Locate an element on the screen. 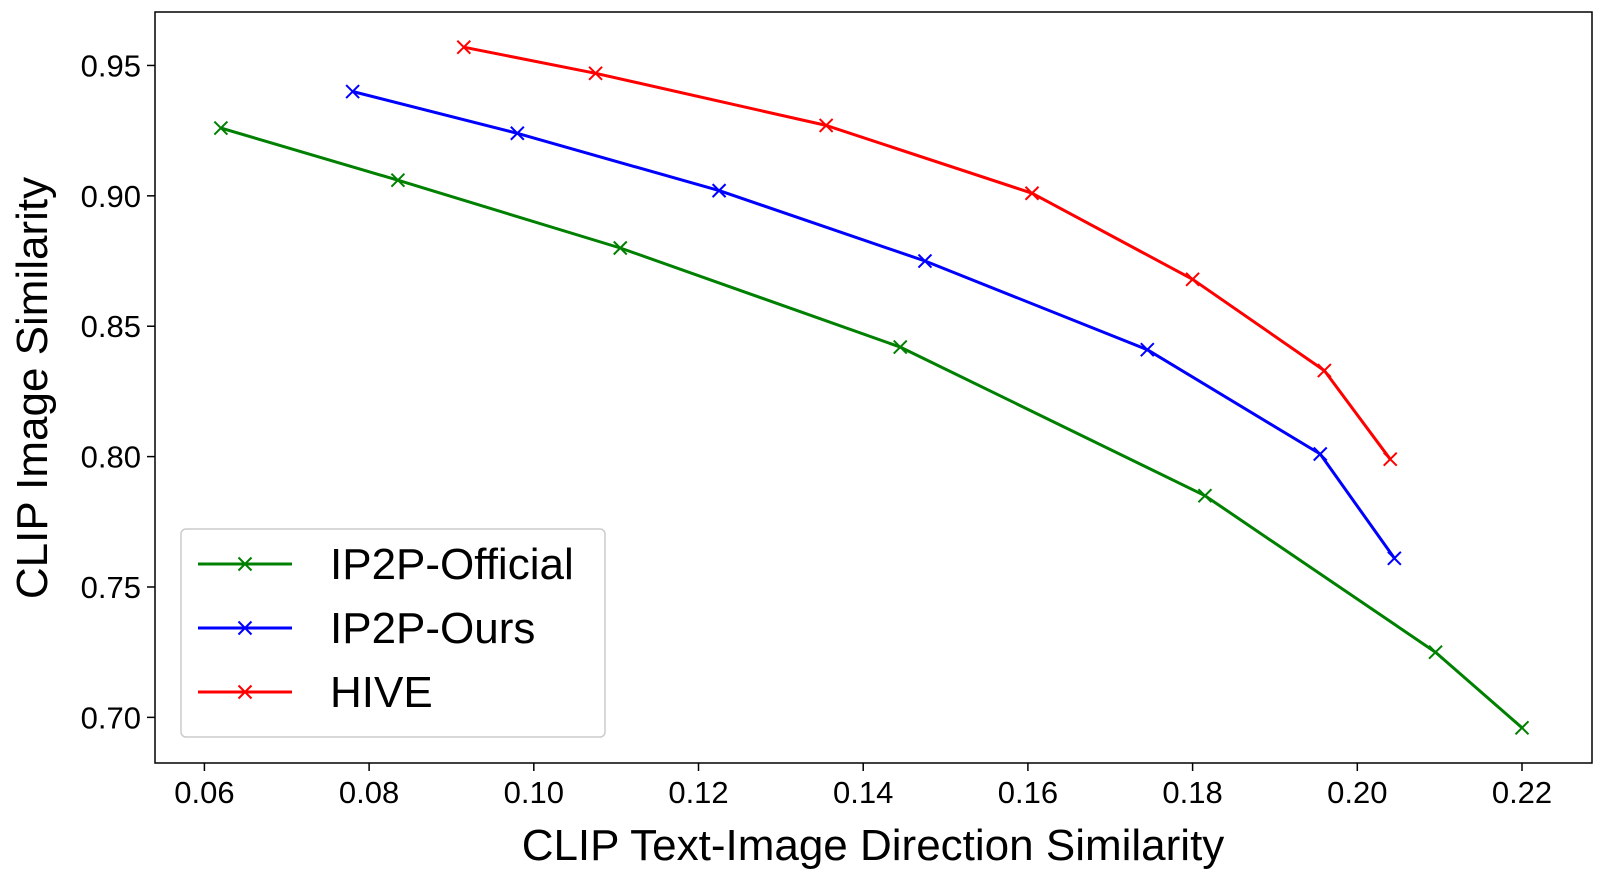  legend: IP2P-Official IP2P-Ours HIVE is located at coordinates (393, 633).